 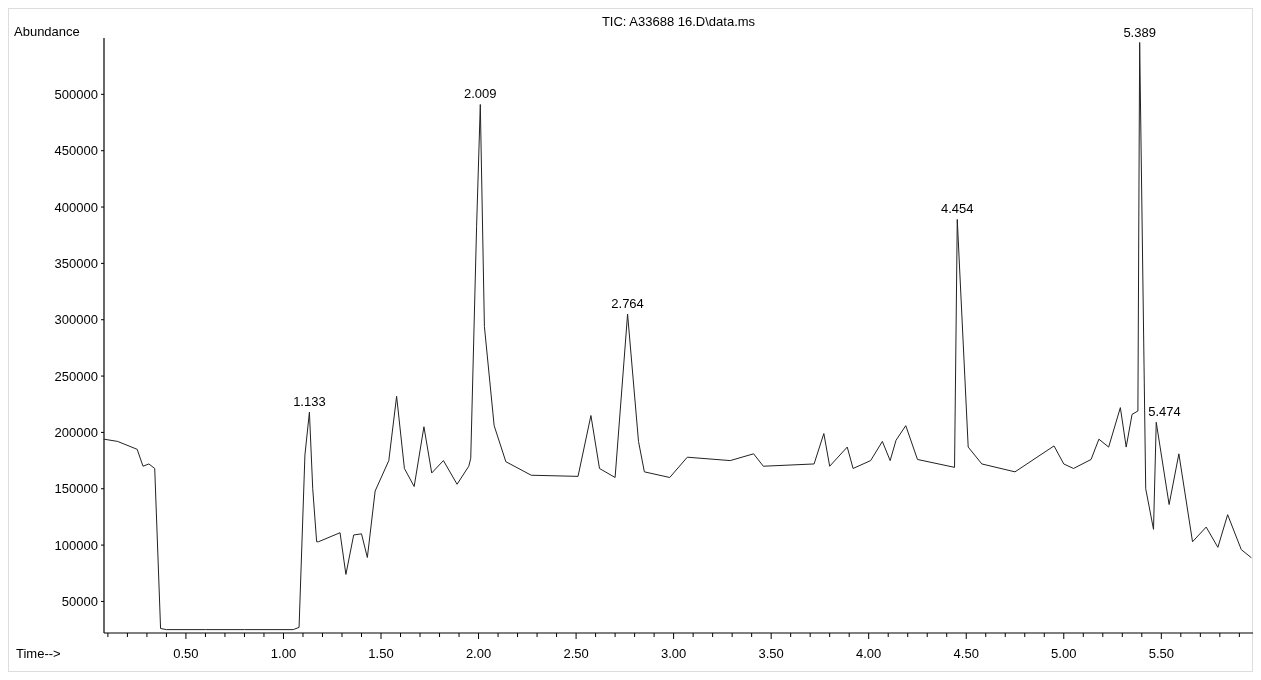 What do you see at coordinates (76, 263) in the screenshot?
I see `y-tick-label: 350000` at bounding box center [76, 263].